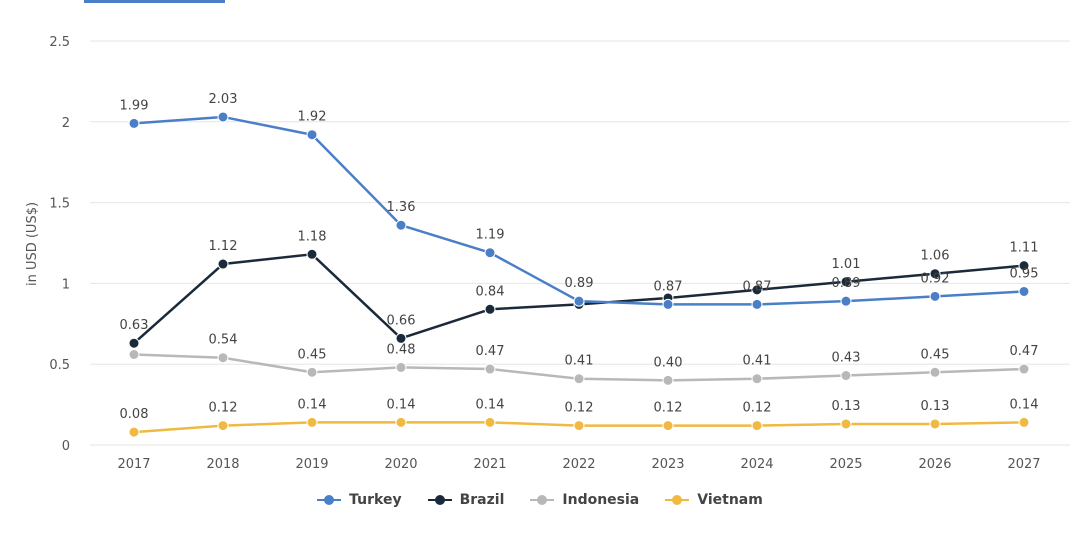 Image resolution: width=1080 pixels, height=544 pixels. What do you see at coordinates (490, 235) in the screenshot?
I see `data-label-turkey: 1.19` at bounding box center [490, 235].